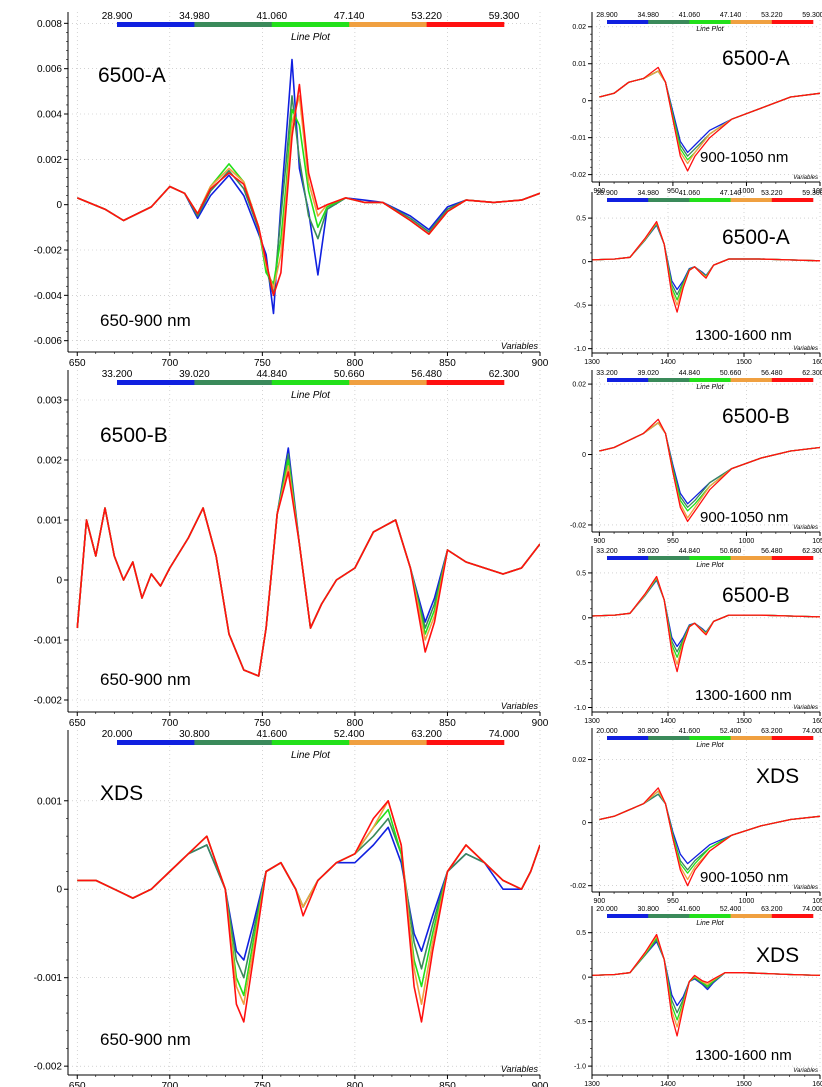  What do you see at coordinates (145, 320) in the screenshot?
I see `range-label: 650-900 nm` at bounding box center [145, 320].